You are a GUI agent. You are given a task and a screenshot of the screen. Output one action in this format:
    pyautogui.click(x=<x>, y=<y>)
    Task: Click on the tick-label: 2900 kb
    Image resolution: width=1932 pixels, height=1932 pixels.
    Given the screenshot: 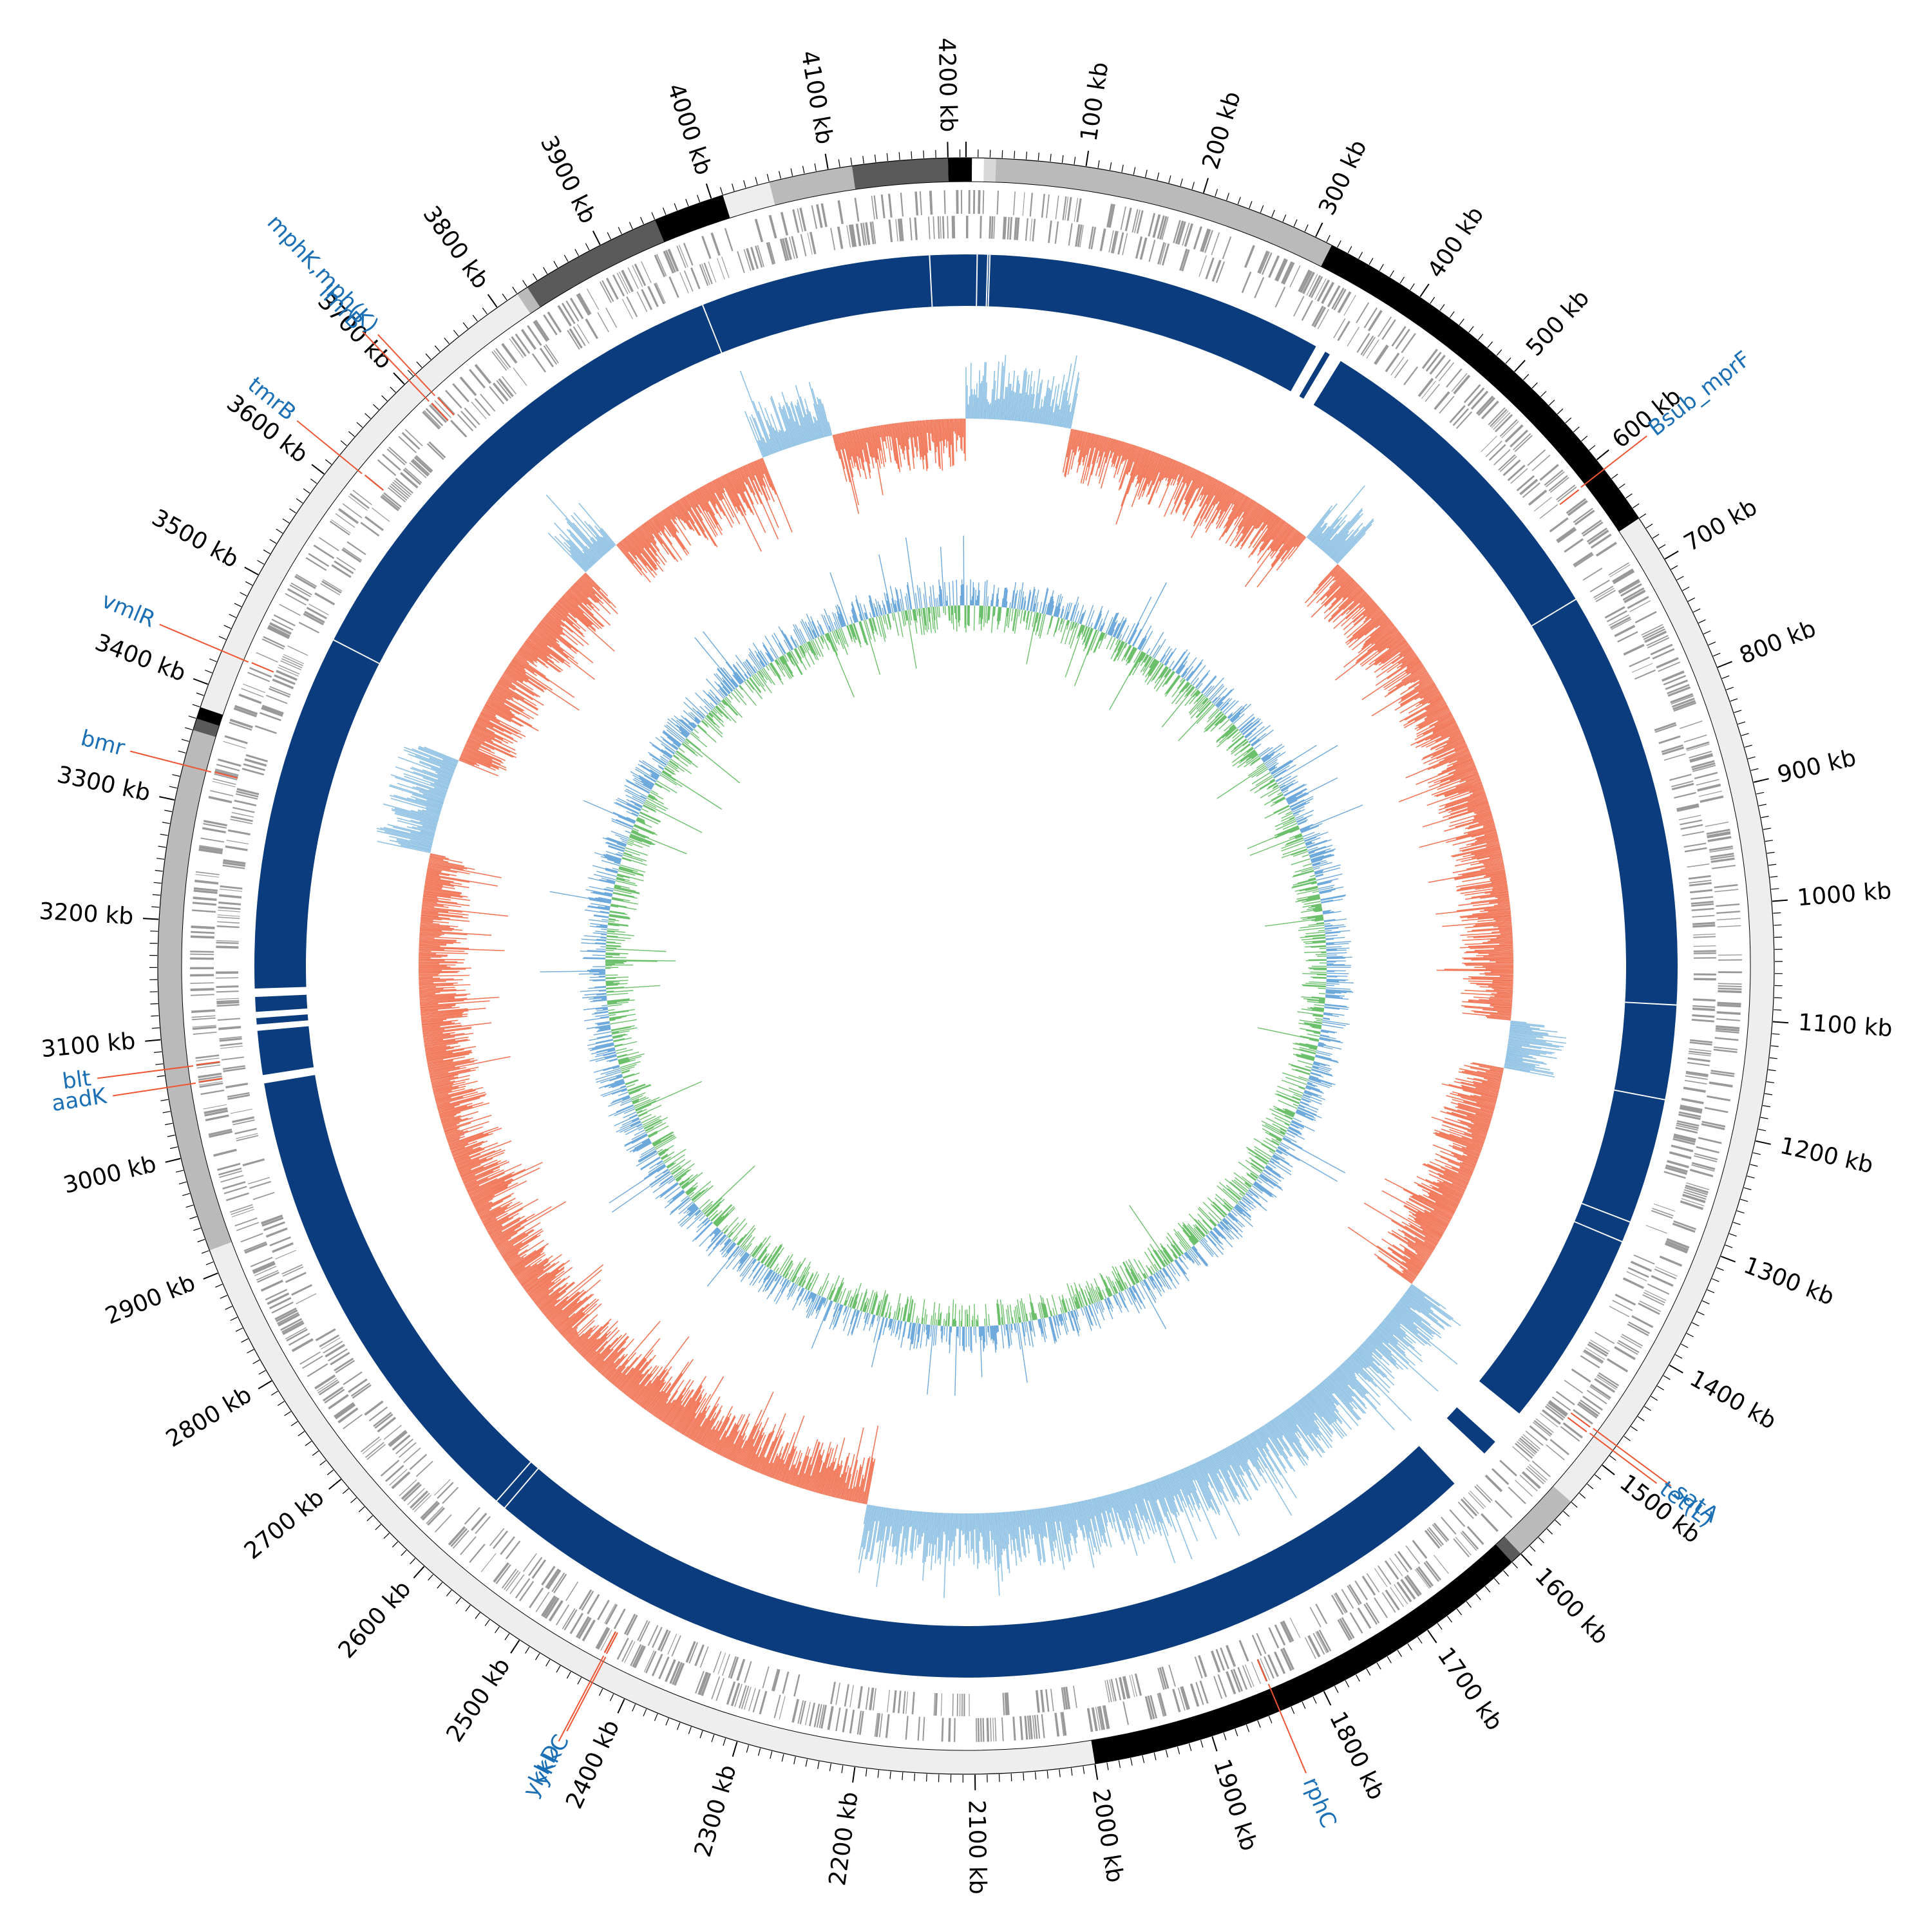 What is the action you would take?
    pyautogui.click(x=151, y=1299)
    